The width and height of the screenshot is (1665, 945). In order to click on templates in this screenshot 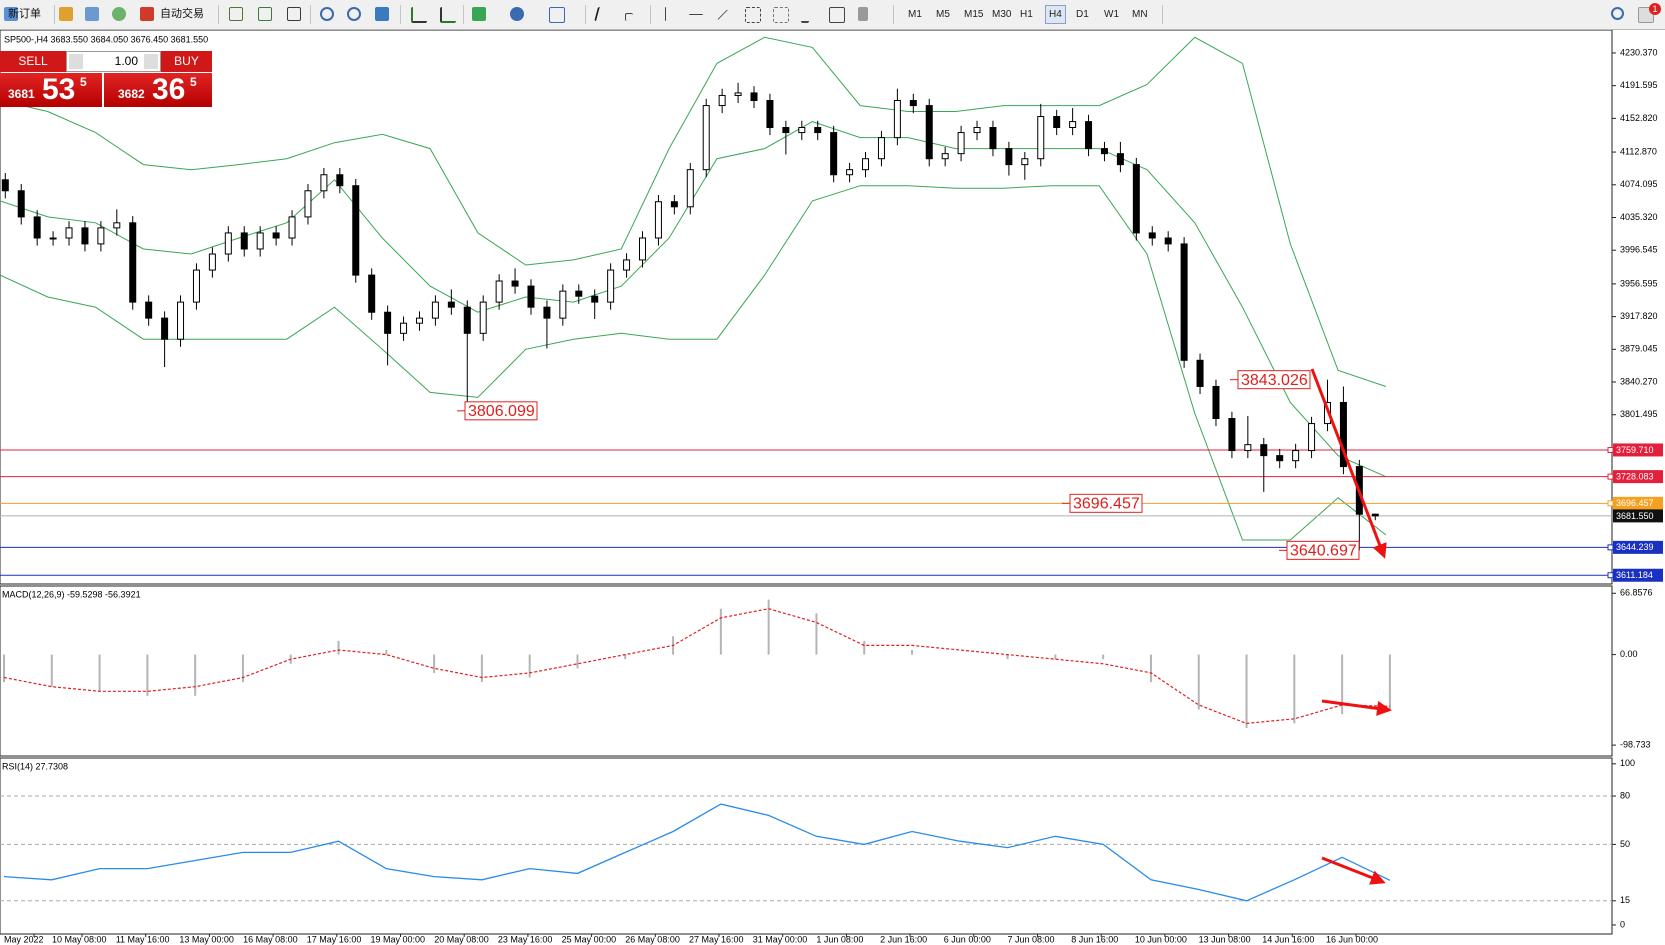, I will do `click(557, 15)`.